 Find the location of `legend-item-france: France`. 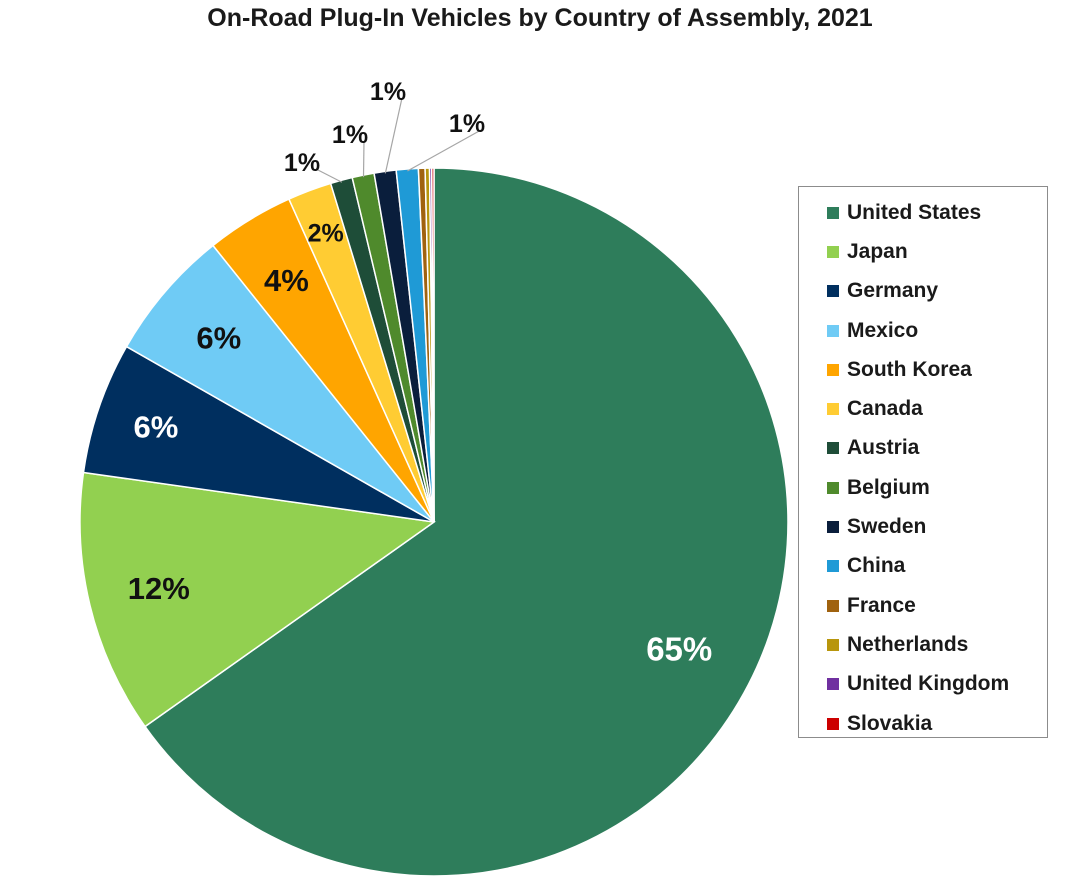

legend-item-france: France is located at coordinates (923, 605).